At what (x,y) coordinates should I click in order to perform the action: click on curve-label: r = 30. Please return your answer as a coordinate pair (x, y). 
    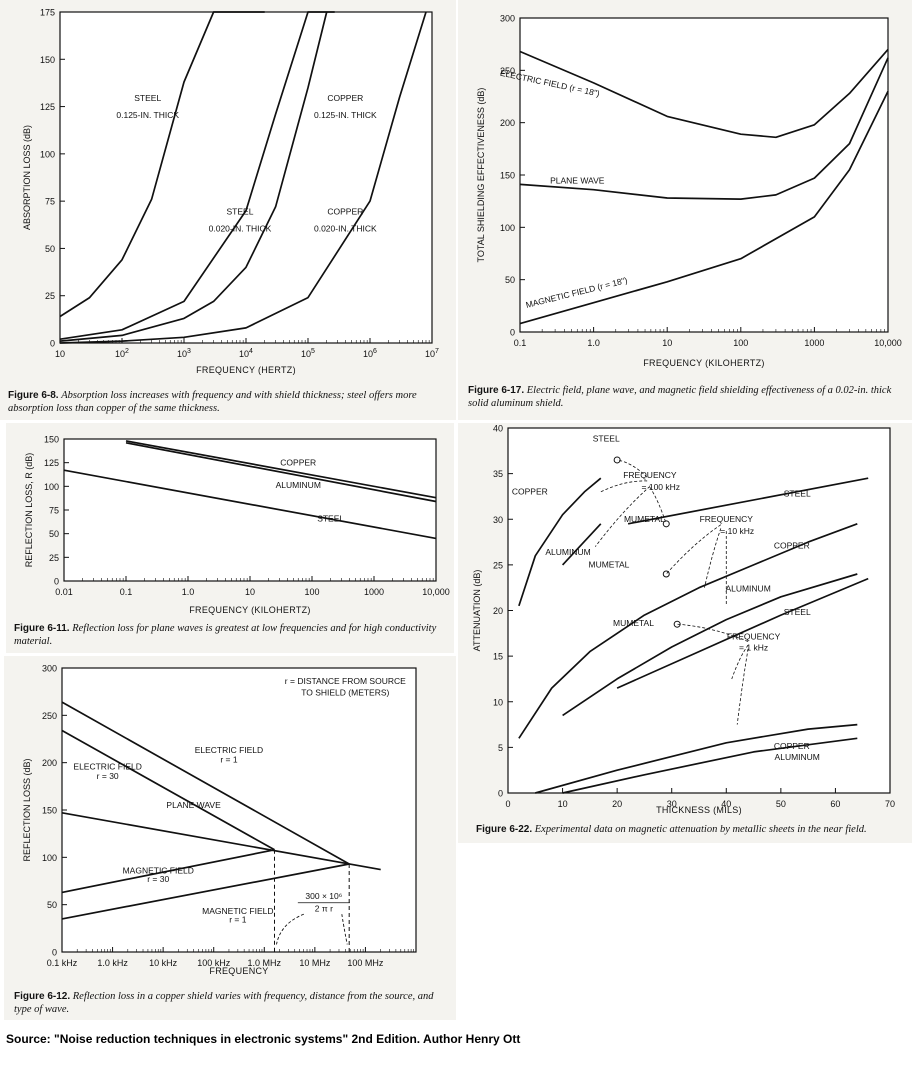
    Looking at the image, I should click on (108, 776).